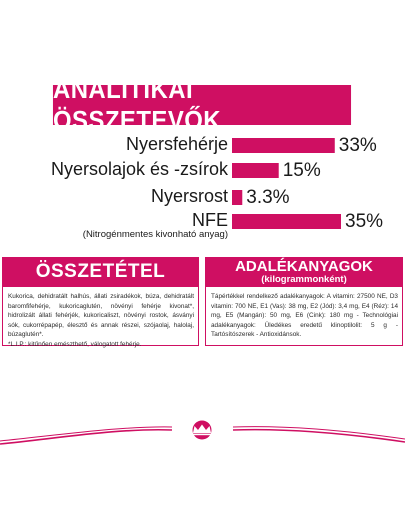  I want to click on value-label: 15%, so click(302, 170).